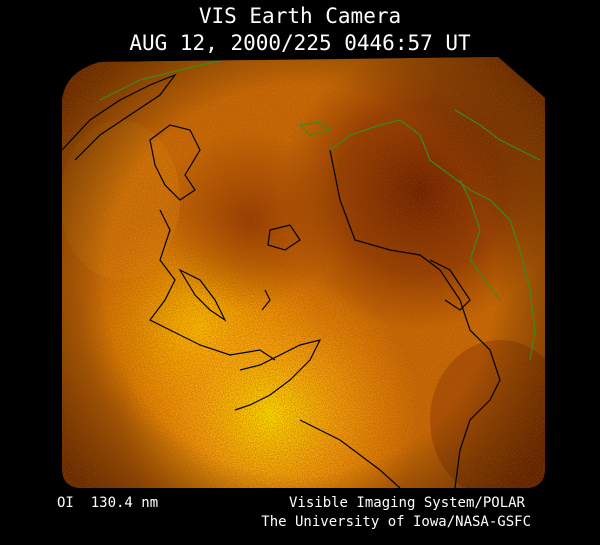 The image size is (600, 545). What do you see at coordinates (300, 43) in the screenshot?
I see `timestamp: AUG 12, 2000/225 0446:57 UT` at bounding box center [300, 43].